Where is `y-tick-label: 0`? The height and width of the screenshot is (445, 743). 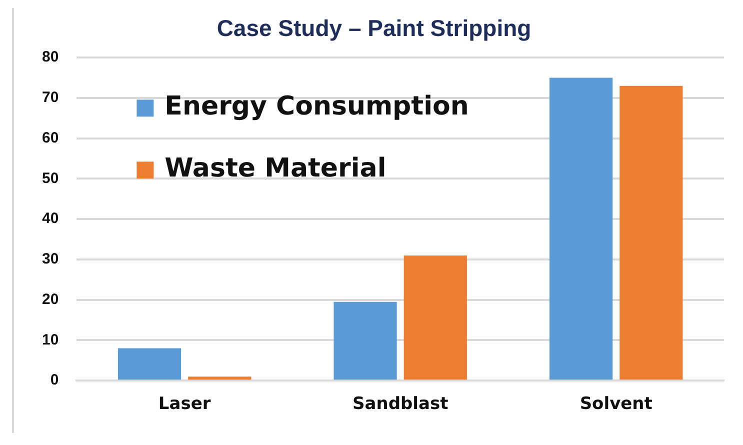 y-tick-label: 0 is located at coordinates (54, 380).